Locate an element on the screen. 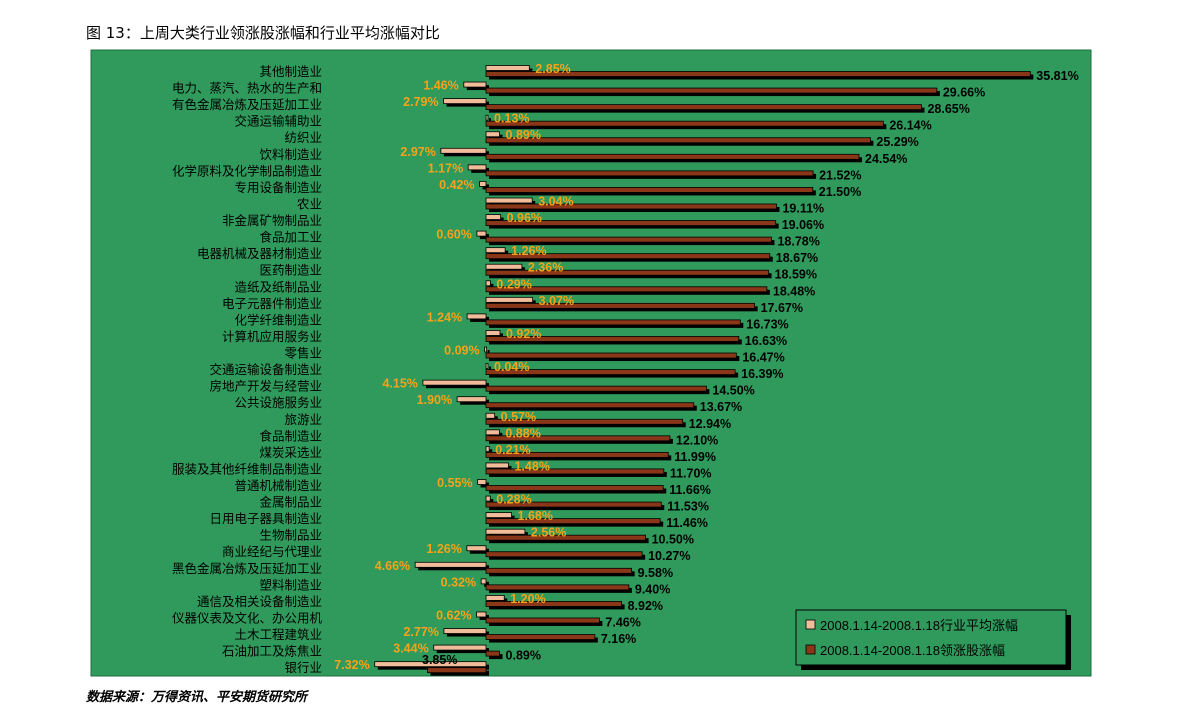  category-label: 通信及相关设备制造业 is located at coordinates (259, 601).